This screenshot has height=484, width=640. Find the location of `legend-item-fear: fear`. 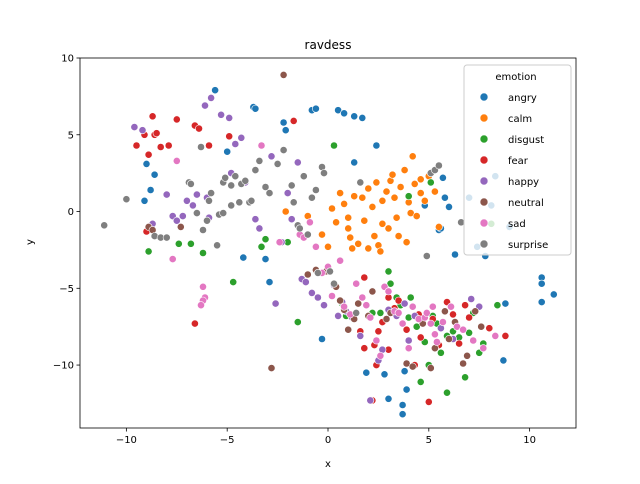

legend-item-fear: fear is located at coordinates (504, 161).